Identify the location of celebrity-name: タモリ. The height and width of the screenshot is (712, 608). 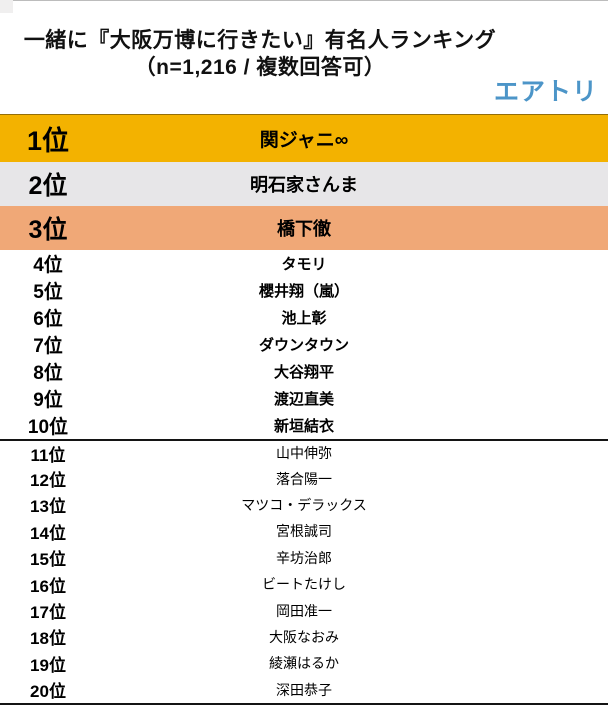
(304, 264).